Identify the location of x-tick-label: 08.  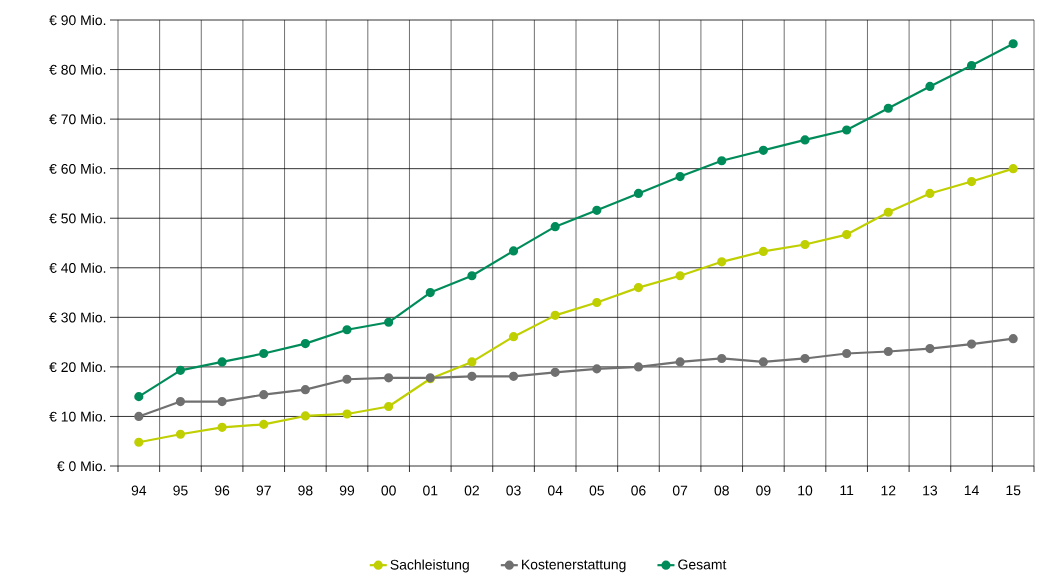
(721, 490).